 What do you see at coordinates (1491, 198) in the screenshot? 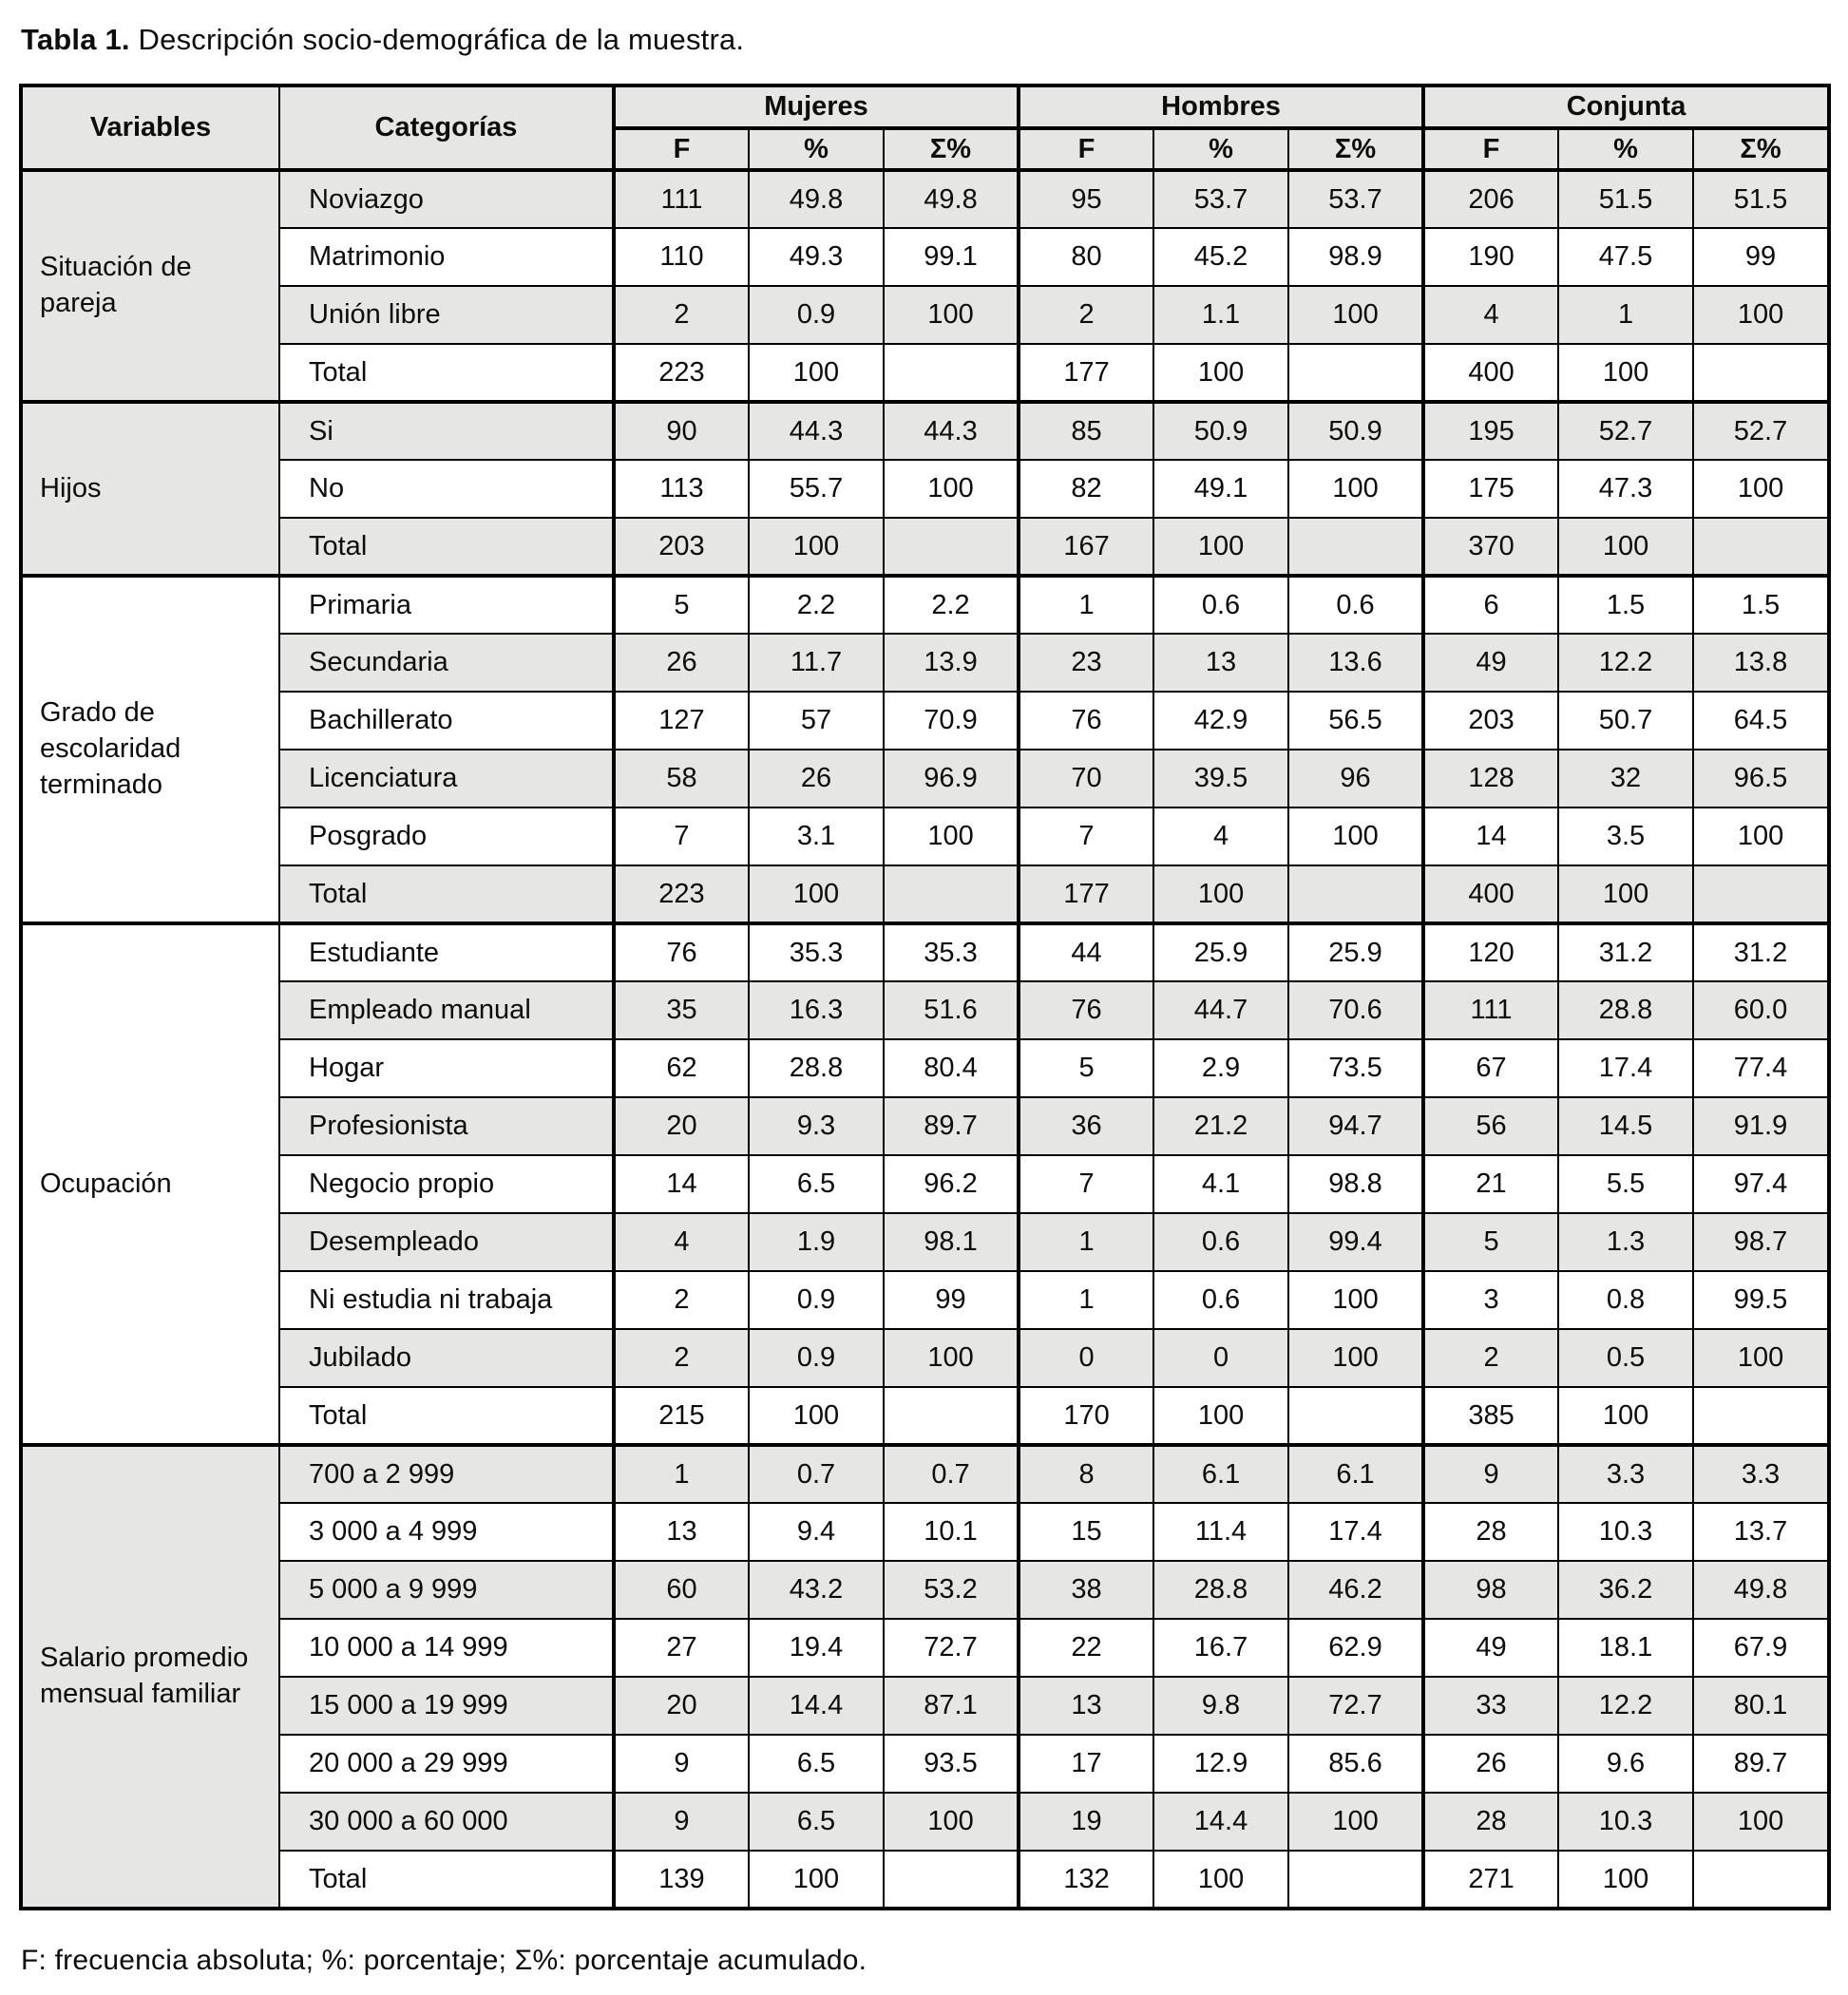
I see `value-cell: 206` at bounding box center [1491, 198].